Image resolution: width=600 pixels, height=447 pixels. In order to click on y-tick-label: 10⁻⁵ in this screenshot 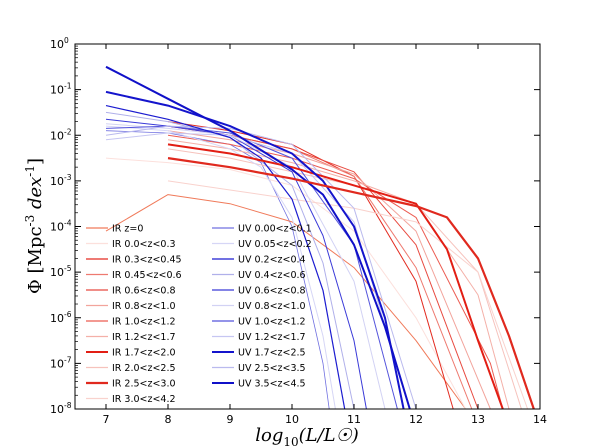, I will do `click(61, 271)`.